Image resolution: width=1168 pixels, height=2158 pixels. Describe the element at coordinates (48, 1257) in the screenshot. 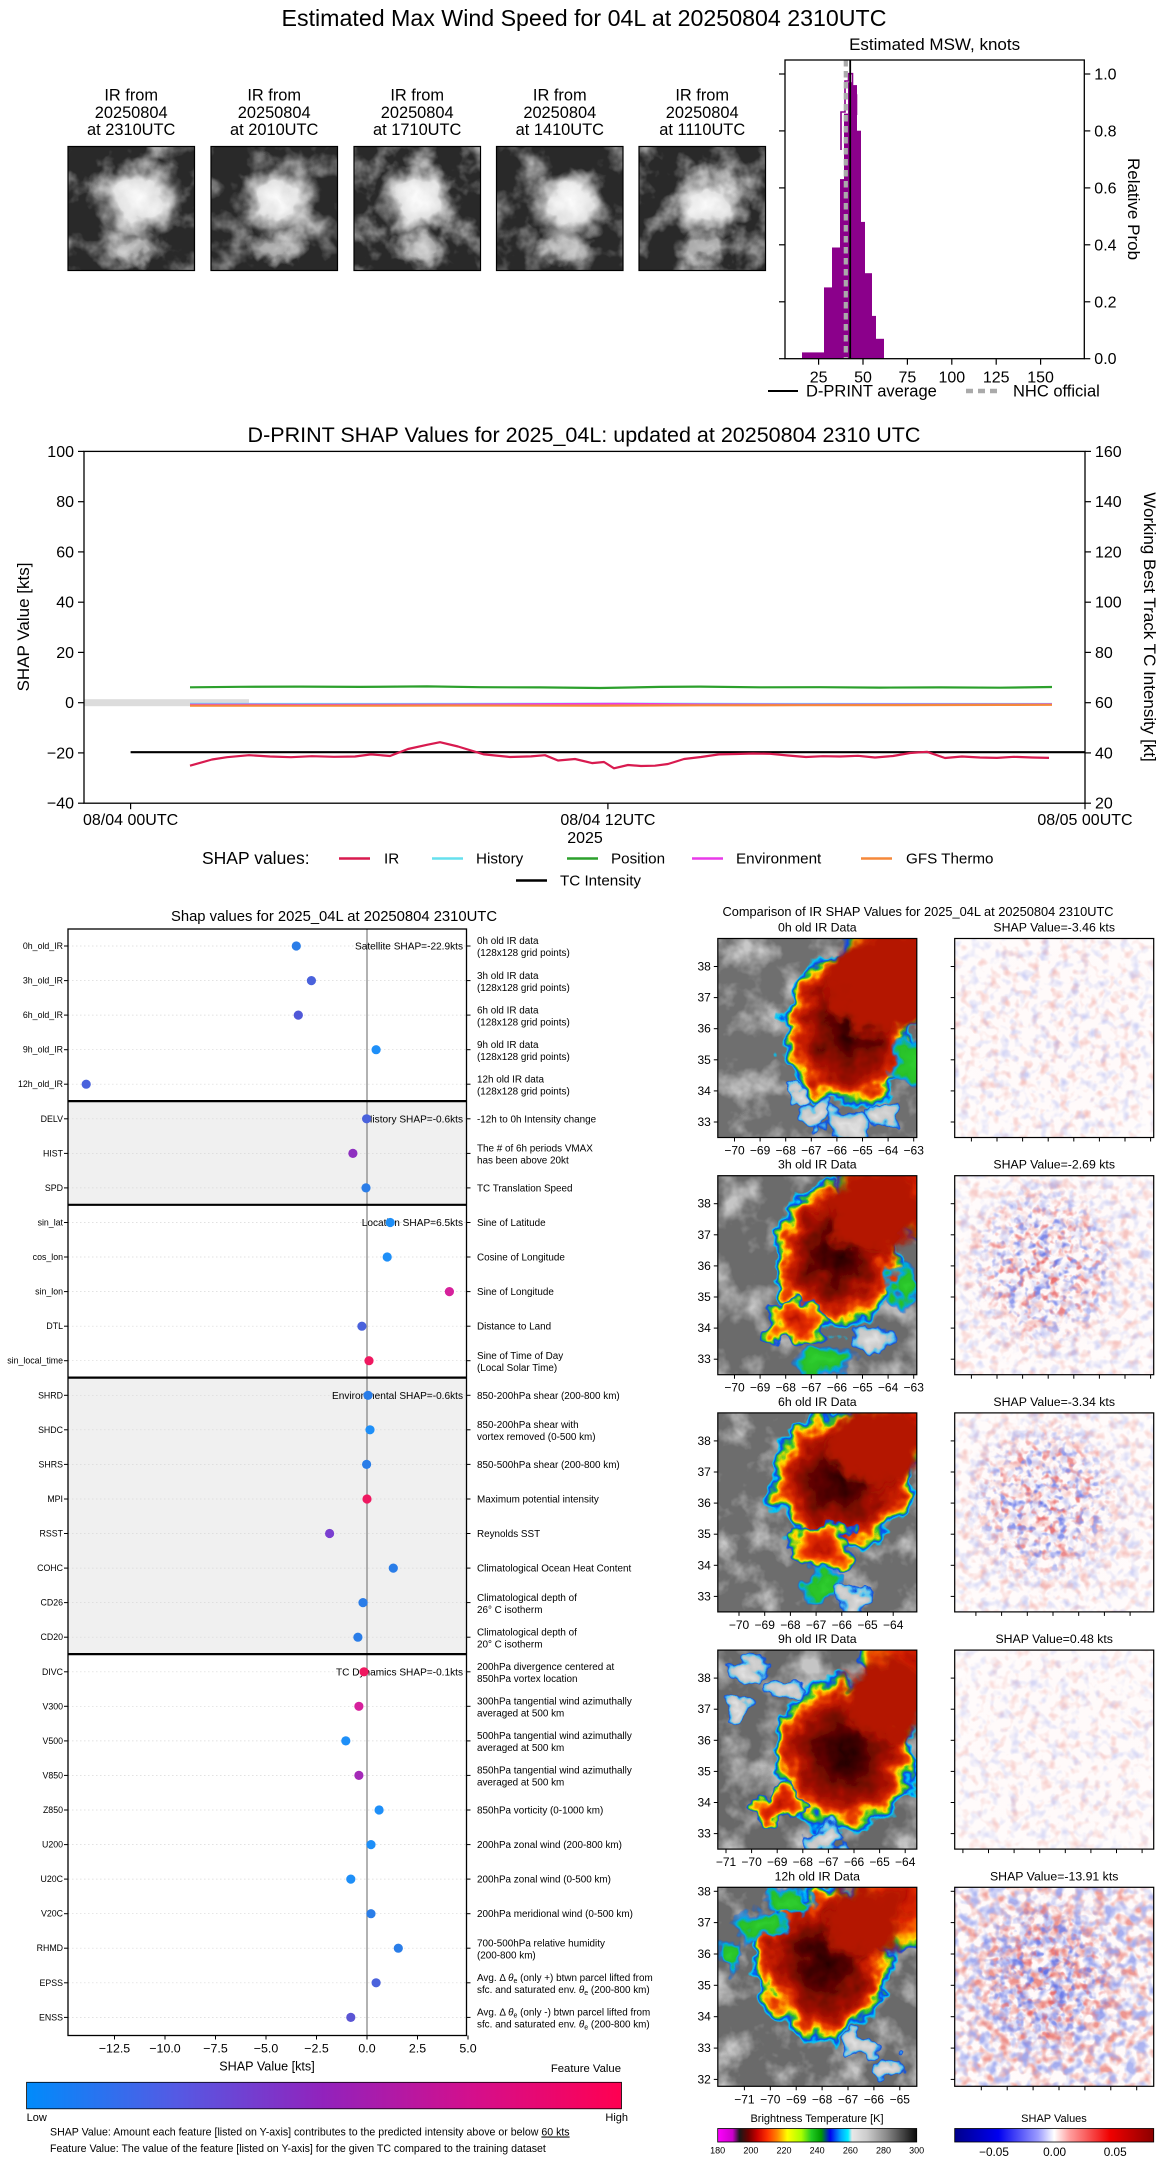

I see `svg-text: cos_lon` at that location.